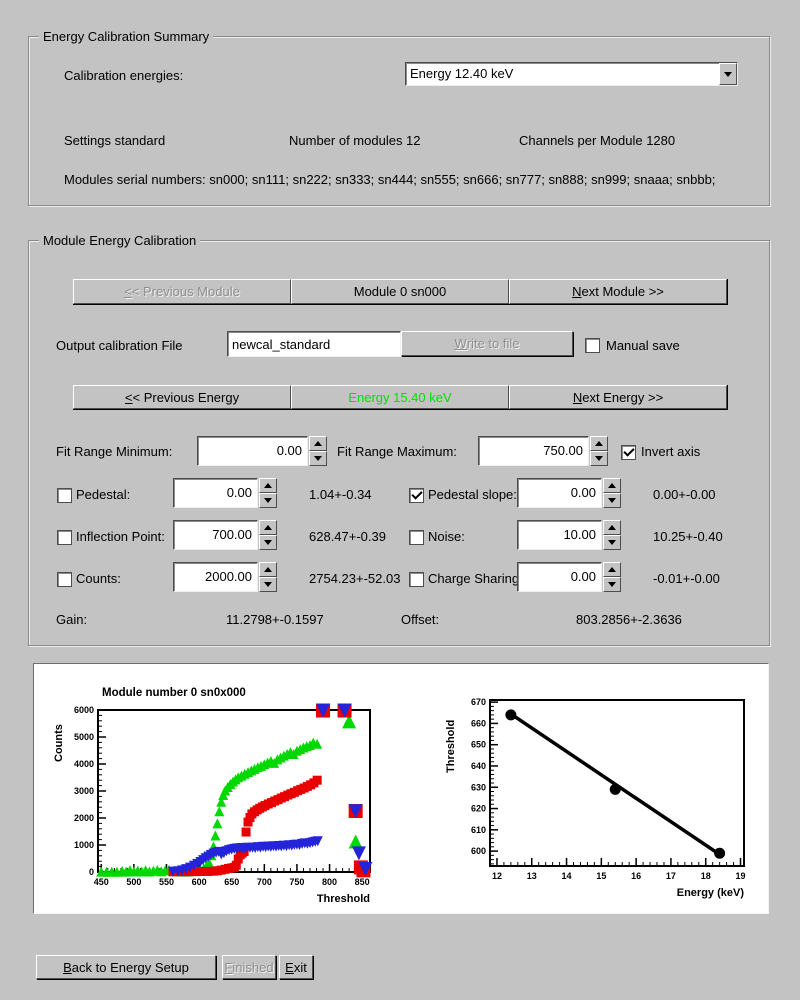  What do you see at coordinates (215, 577) in the screenshot?
I see `counts-field: 2000.00` at bounding box center [215, 577].